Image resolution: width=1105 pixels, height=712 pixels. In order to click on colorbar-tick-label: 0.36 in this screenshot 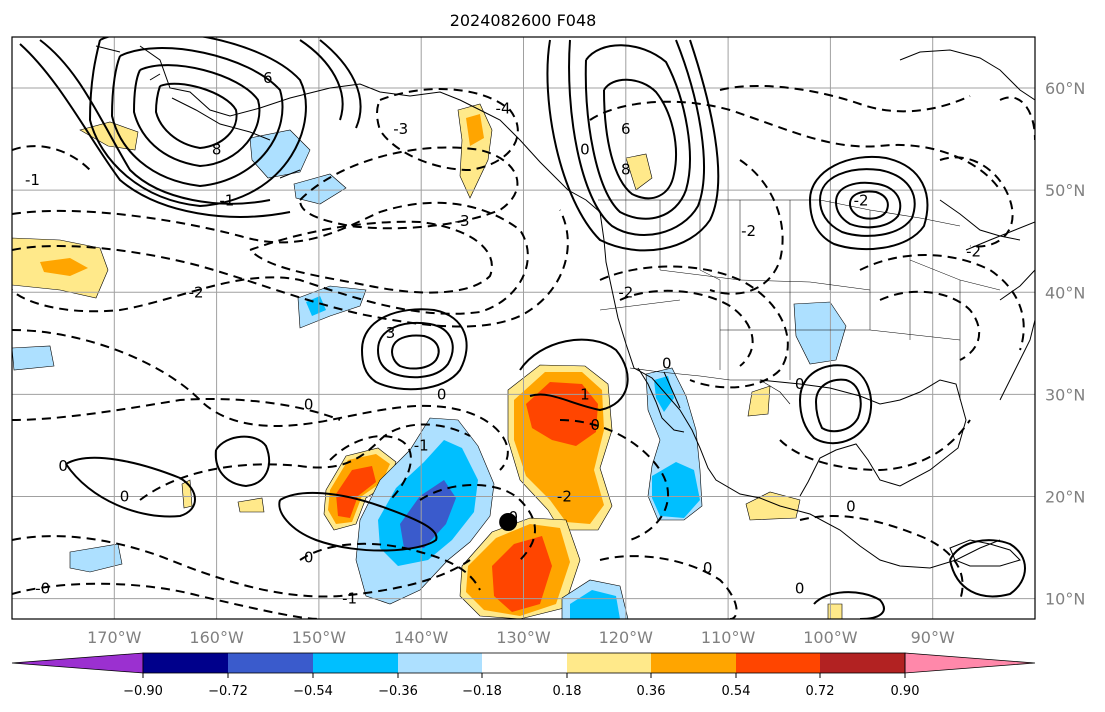, I will do `click(651, 691)`.